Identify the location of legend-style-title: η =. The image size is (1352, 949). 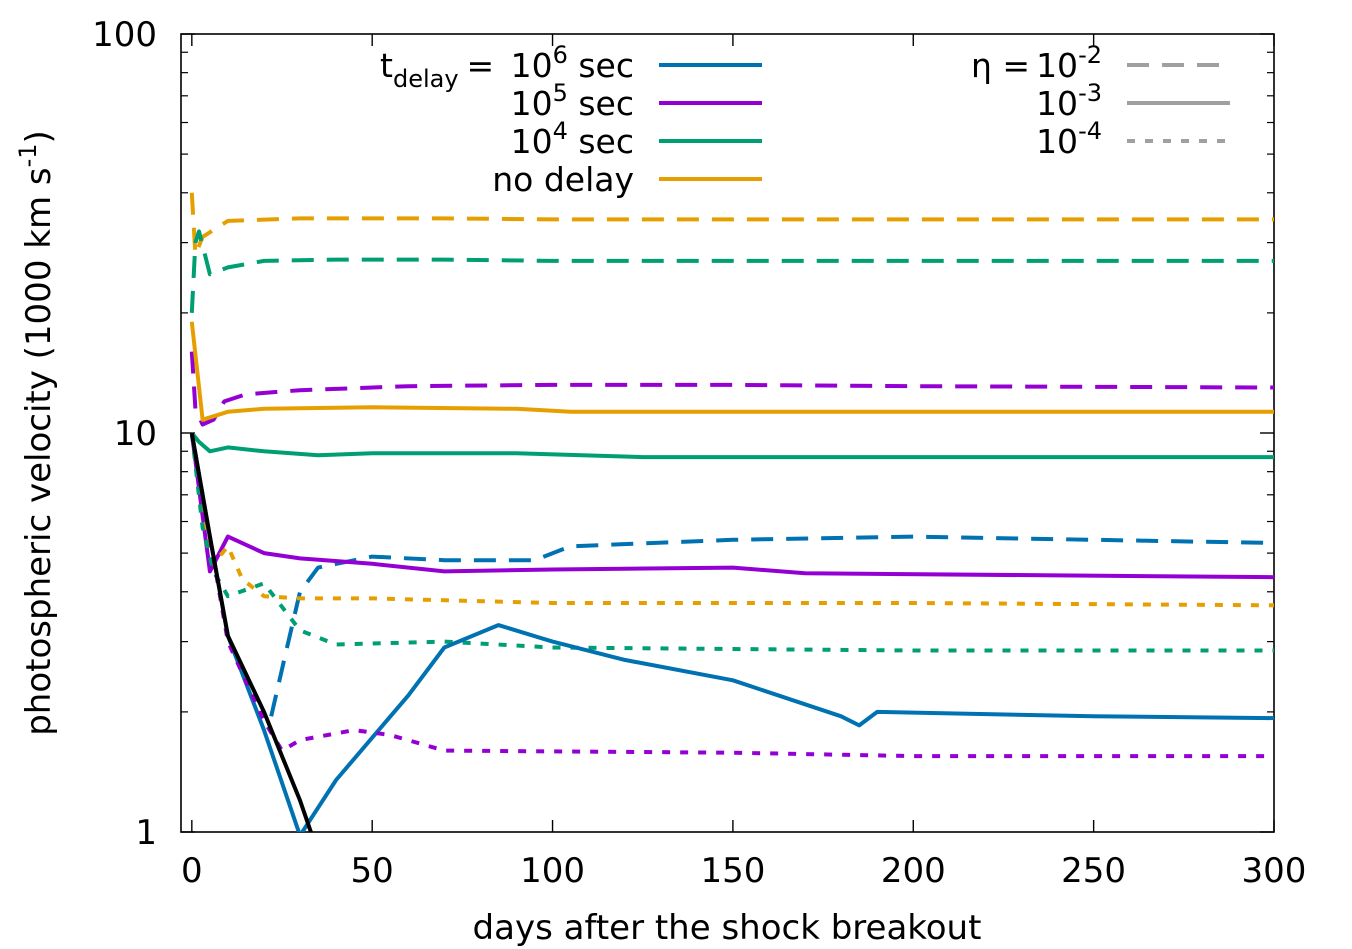
(1000, 65).